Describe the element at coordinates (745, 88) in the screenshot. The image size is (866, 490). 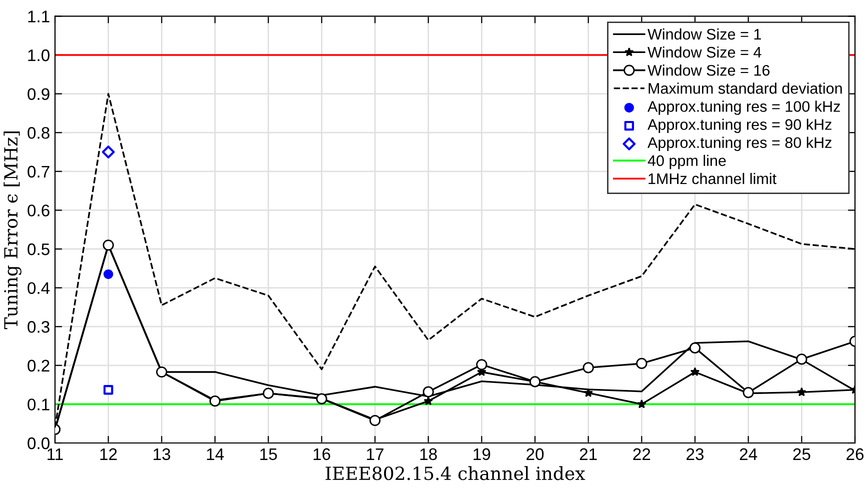
I see `legend-label: Maximum standard deviation` at that location.